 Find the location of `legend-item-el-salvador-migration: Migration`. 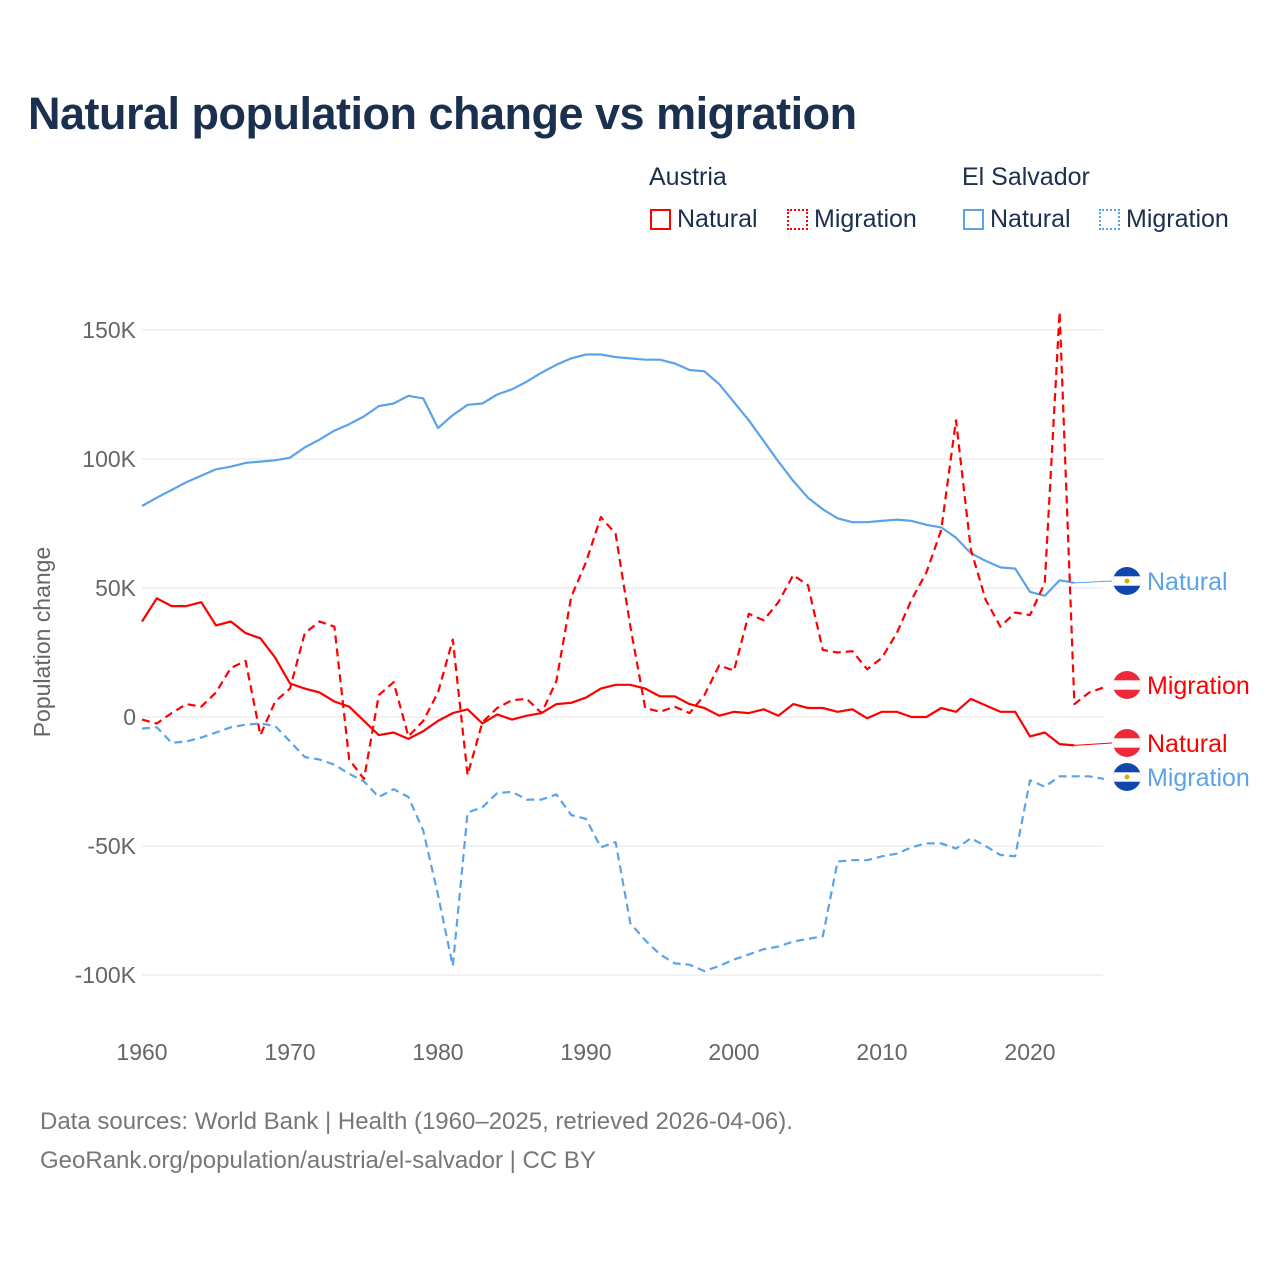

legend-item-el-salvador-migration: Migration is located at coordinates (1164, 219).